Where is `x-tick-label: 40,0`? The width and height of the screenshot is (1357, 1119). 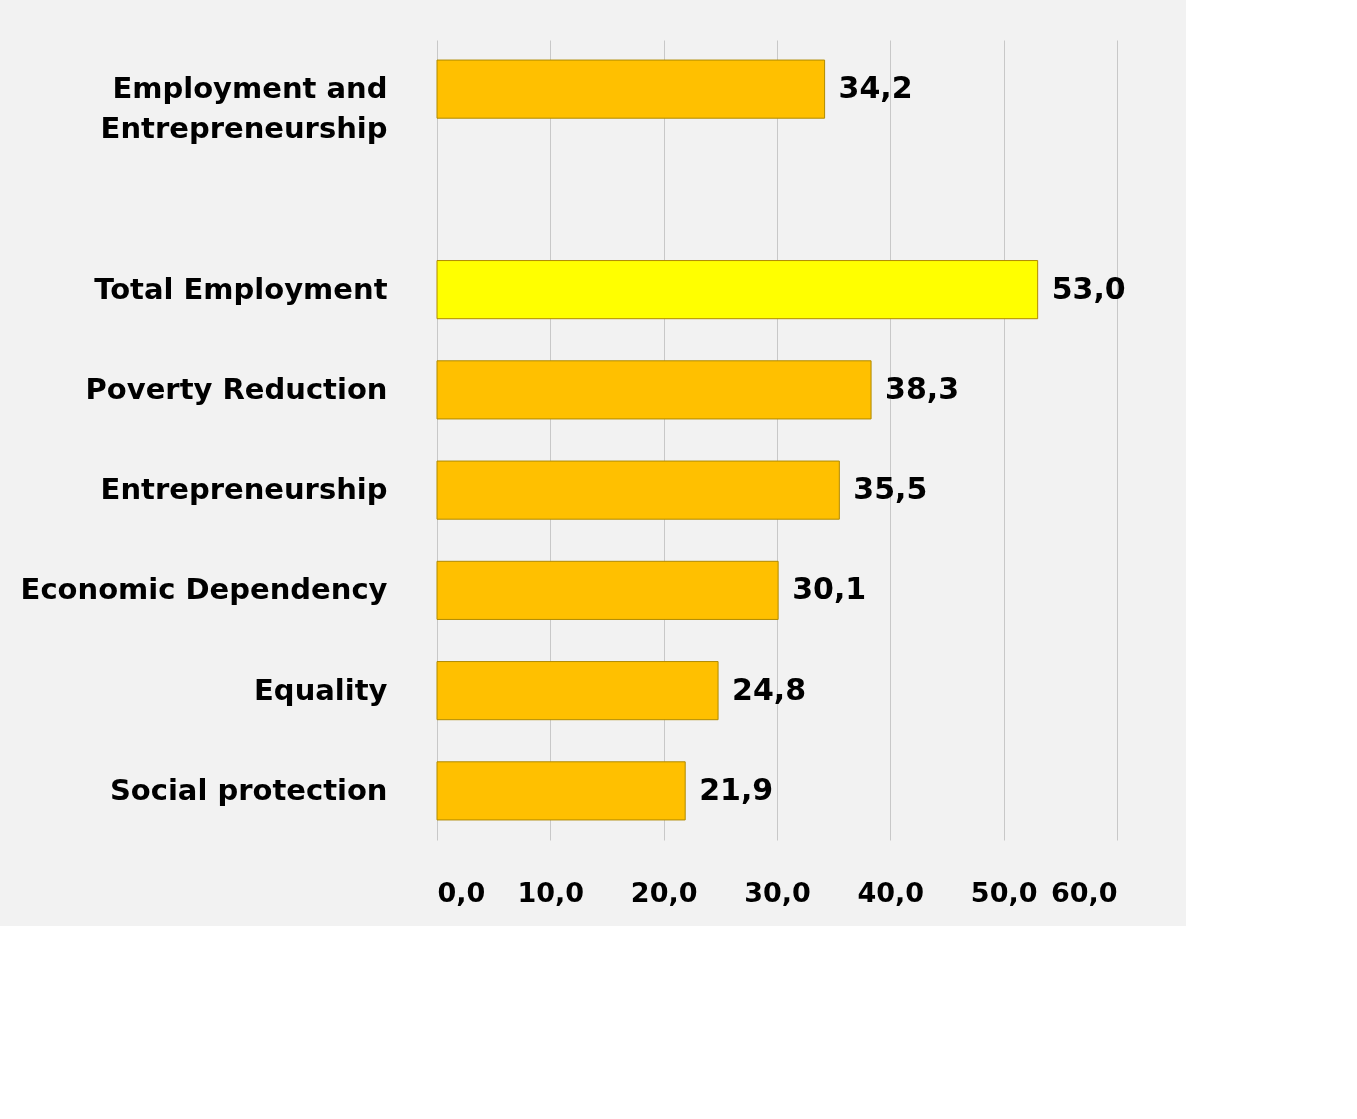
x-tick-label: 40,0 is located at coordinates (891, 892).